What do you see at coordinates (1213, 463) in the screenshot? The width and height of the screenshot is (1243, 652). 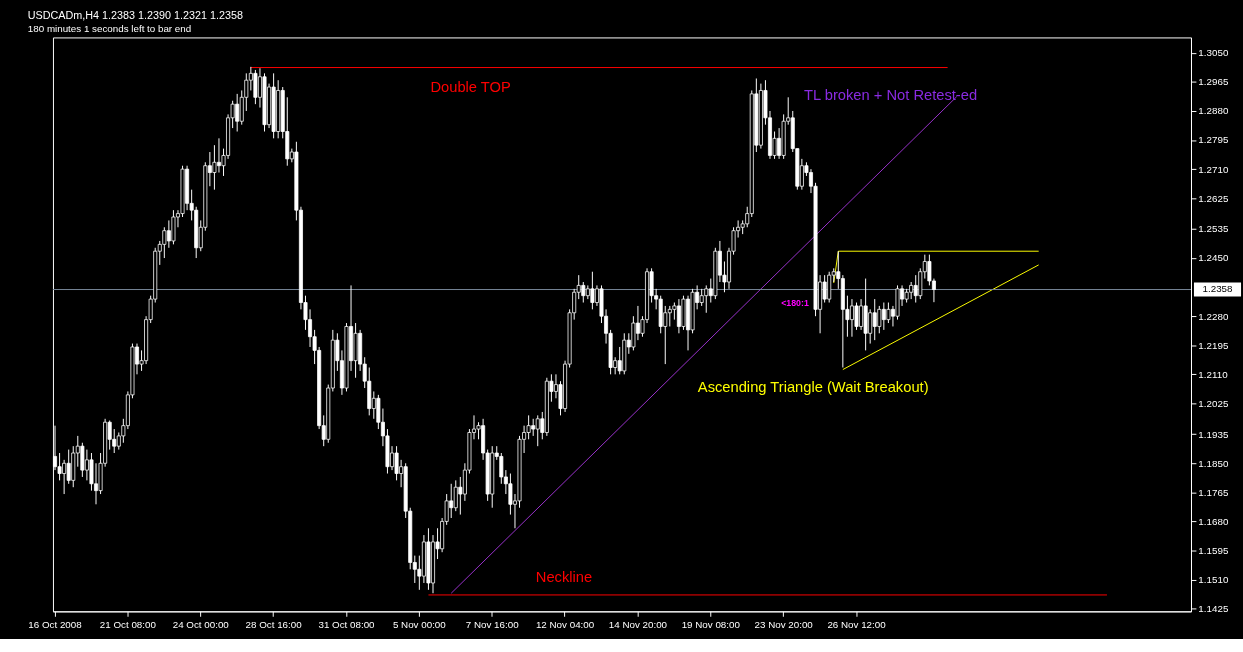 I see `y-tick-label: 1.1850` at bounding box center [1213, 463].